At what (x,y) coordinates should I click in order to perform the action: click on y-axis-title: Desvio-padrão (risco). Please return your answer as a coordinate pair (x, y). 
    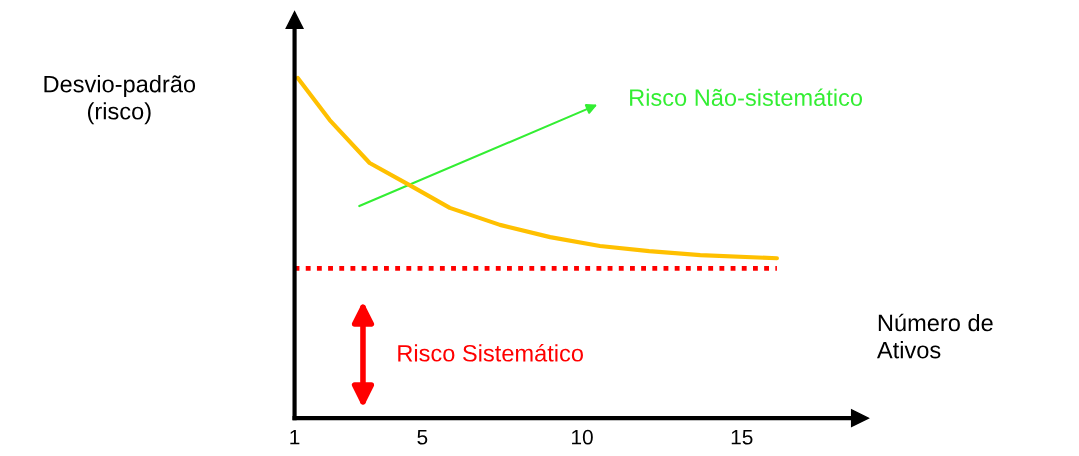
    Looking at the image, I should click on (120, 100).